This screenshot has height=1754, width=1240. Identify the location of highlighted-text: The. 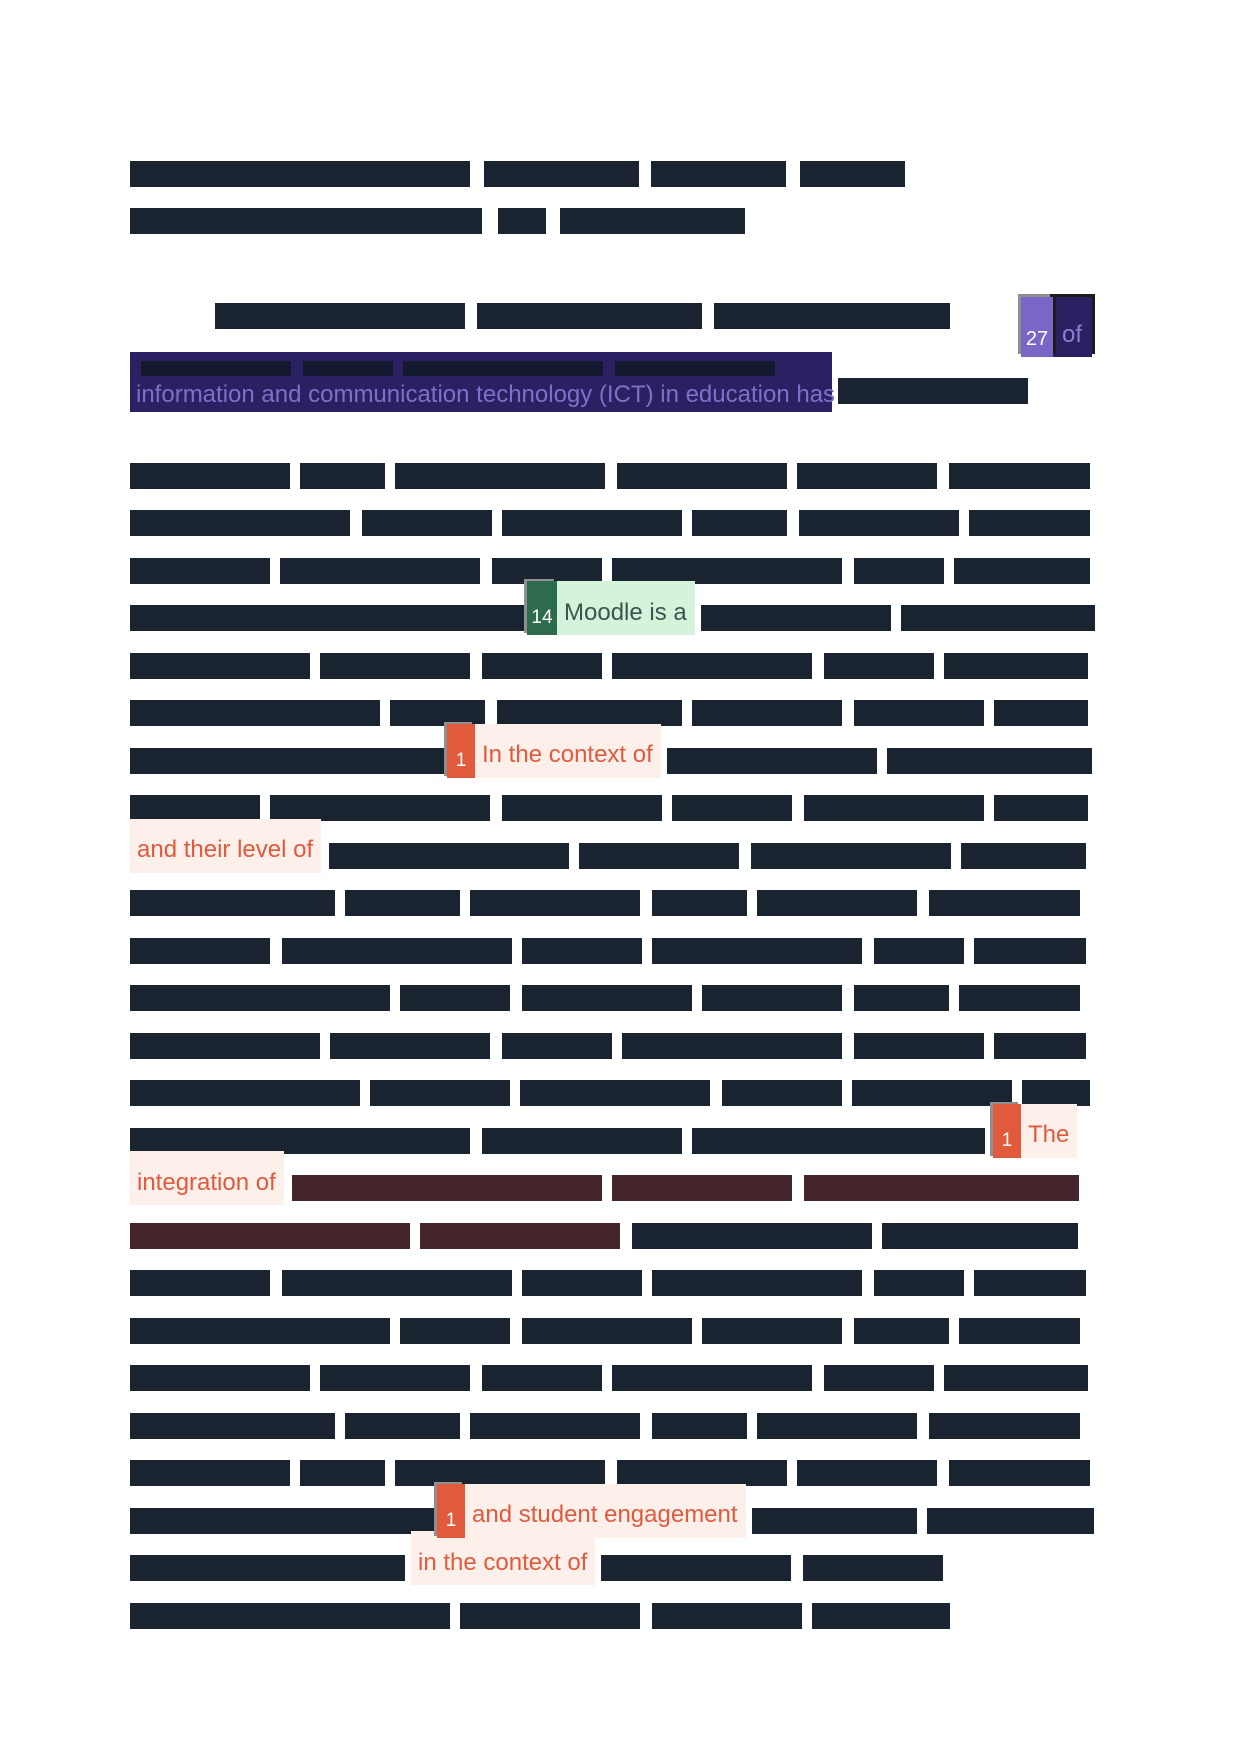
(1049, 1130).